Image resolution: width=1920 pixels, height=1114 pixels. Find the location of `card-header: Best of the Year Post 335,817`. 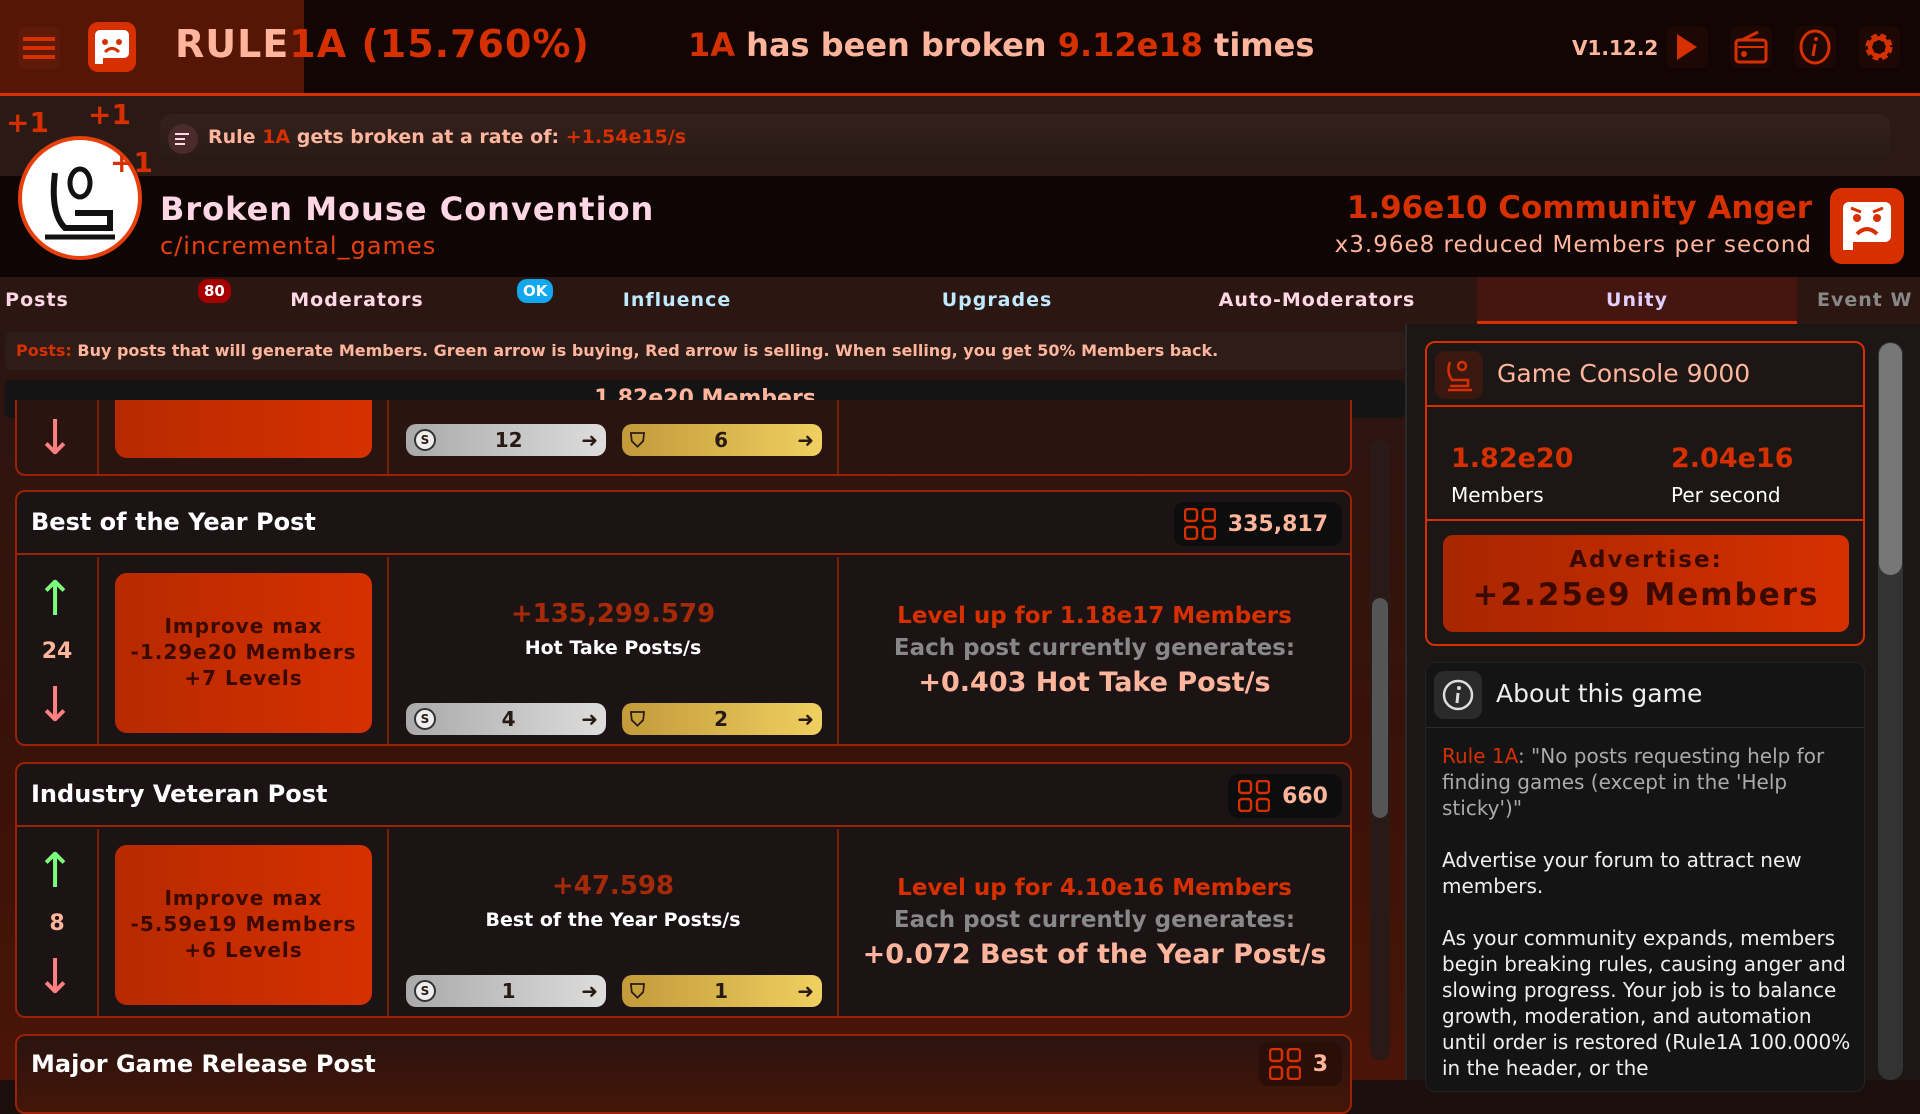

card-header: Best of the Year Post 335,817 is located at coordinates (683, 523).